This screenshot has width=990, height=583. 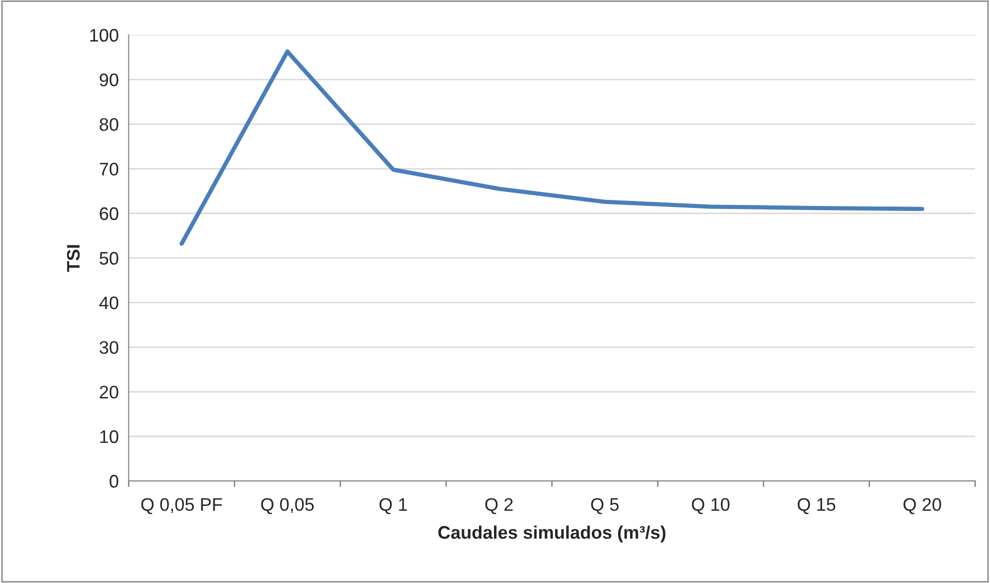 I want to click on y-tick-label: 20, so click(x=109, y=392).